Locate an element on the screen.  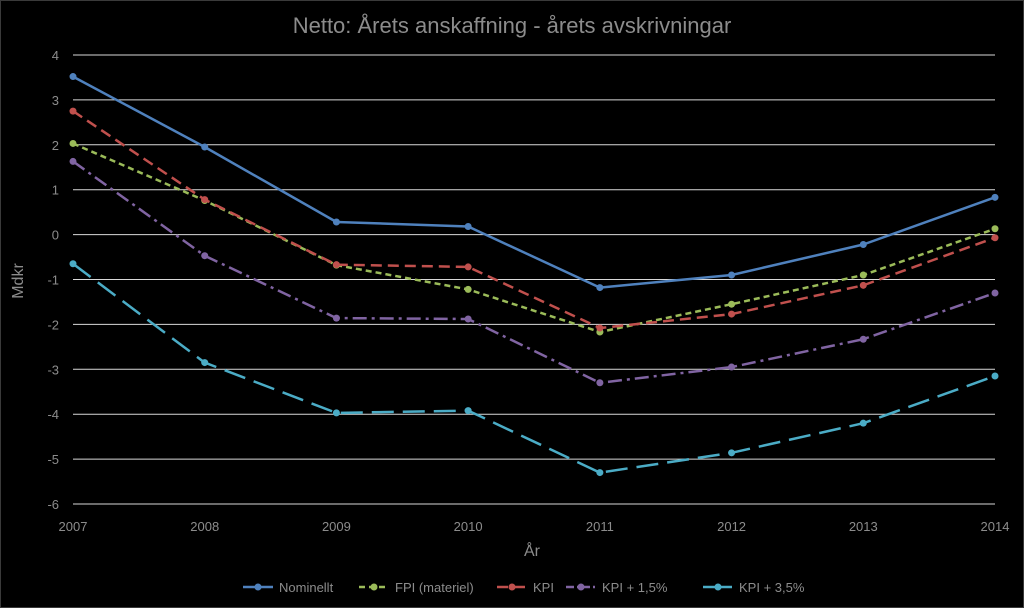
legend-item: KPI + 3,5% is located at coordinates (754, 587).